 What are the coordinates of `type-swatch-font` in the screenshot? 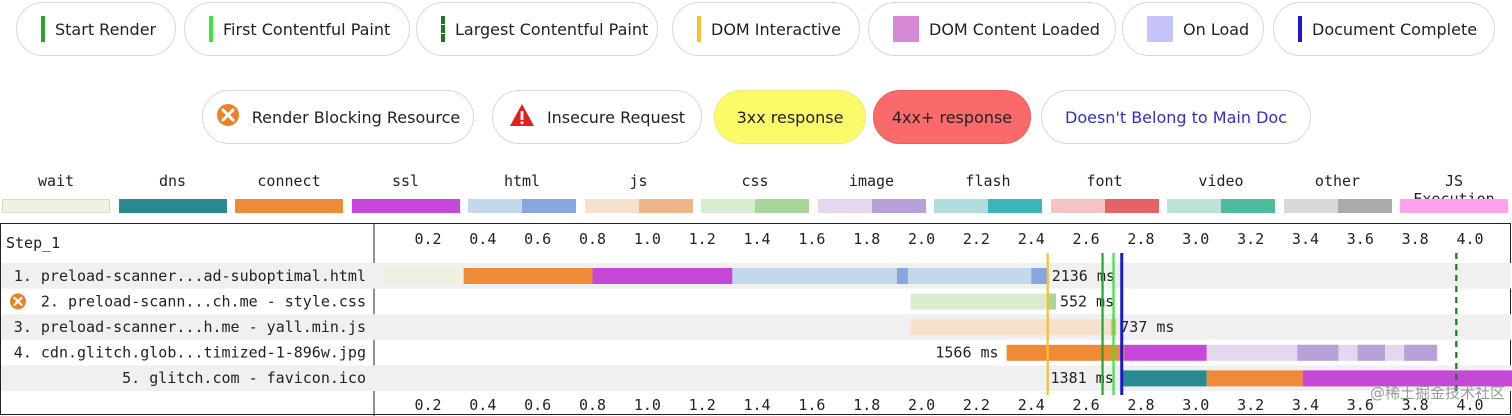 It's located at (1104, 206).